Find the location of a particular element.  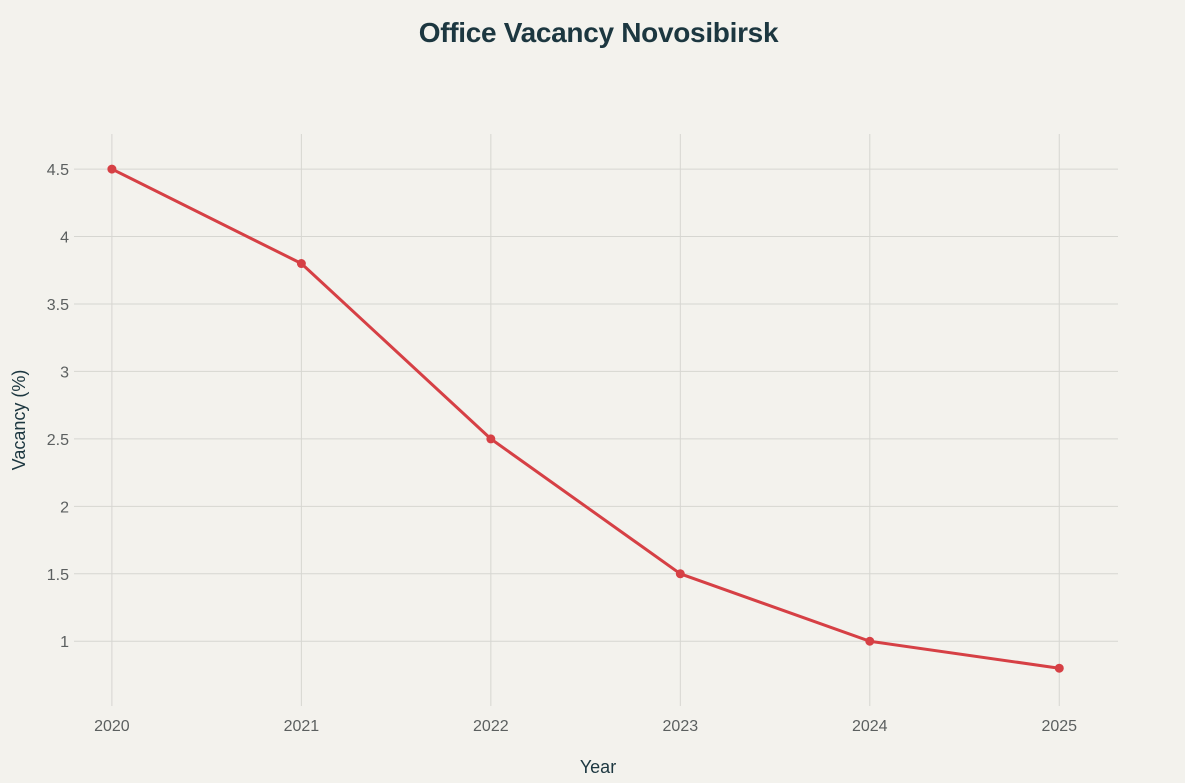

y-tick-label: 3 is located at coordinates (64, 372).